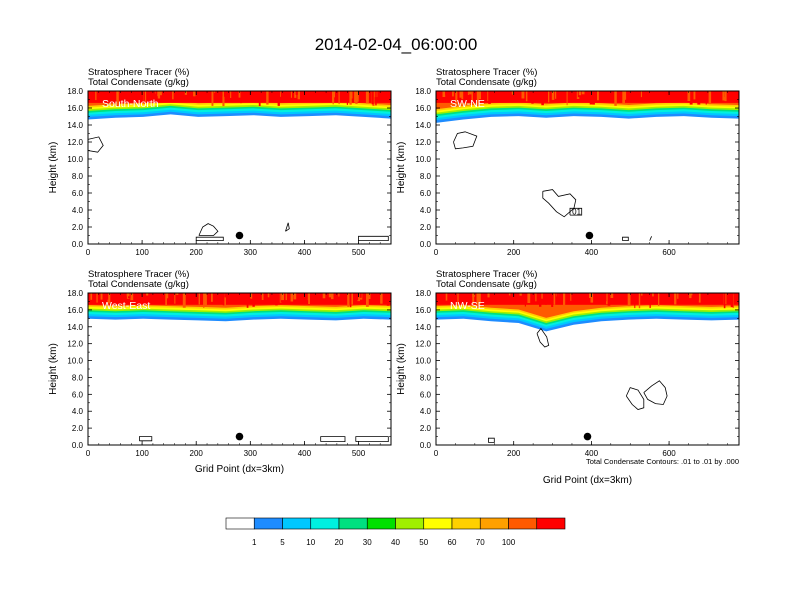  I want to click on panel-label: South-North, so click(130, 104).